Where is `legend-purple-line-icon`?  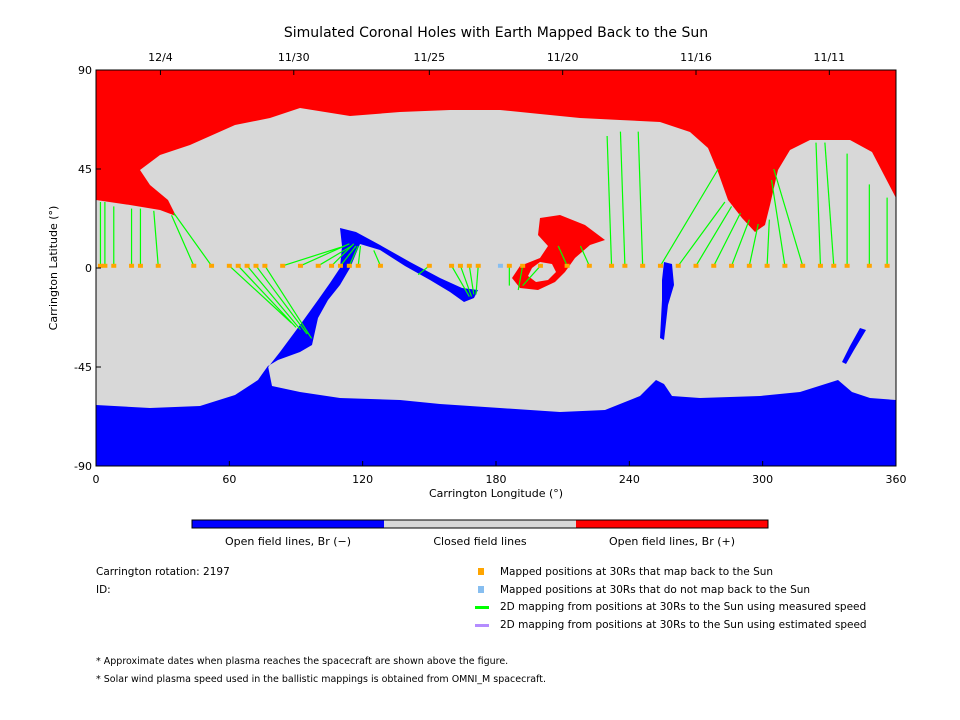 legend-purple-line-icon is located at coordinates (482, 625).